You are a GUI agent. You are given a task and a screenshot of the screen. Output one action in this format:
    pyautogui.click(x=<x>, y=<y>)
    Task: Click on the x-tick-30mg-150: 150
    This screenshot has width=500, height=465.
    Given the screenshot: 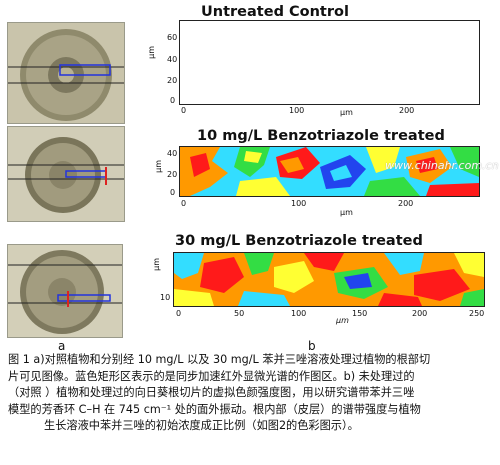 What is the action you would take?
    pyautogui.click(x=360, y=313)
    